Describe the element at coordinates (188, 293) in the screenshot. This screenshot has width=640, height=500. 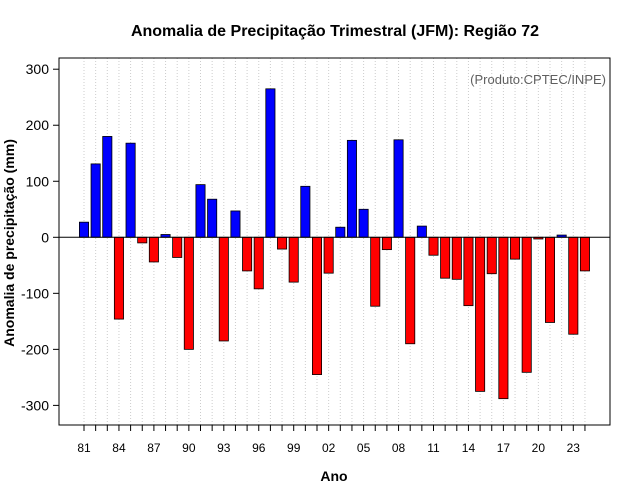
I see `bar-1990` at that location.